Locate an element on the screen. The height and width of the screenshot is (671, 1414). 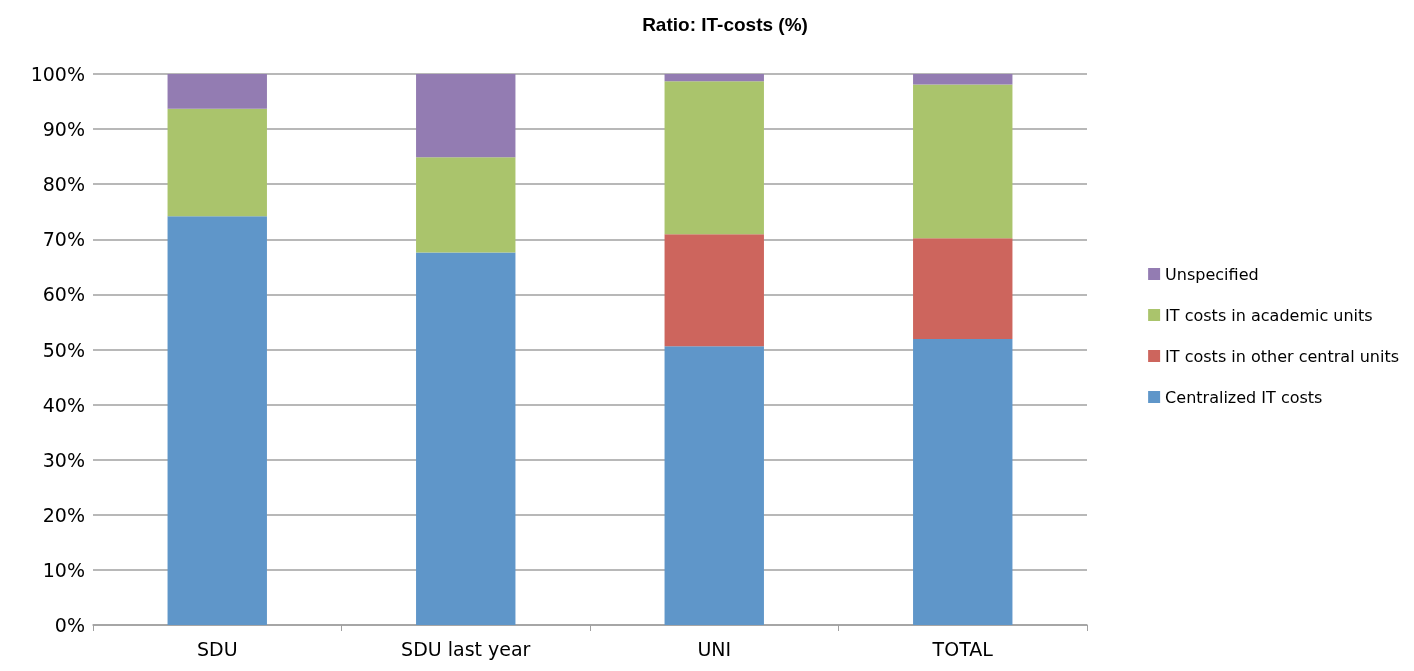
y-tick-label: 50% is located at coordinates (63, 349).